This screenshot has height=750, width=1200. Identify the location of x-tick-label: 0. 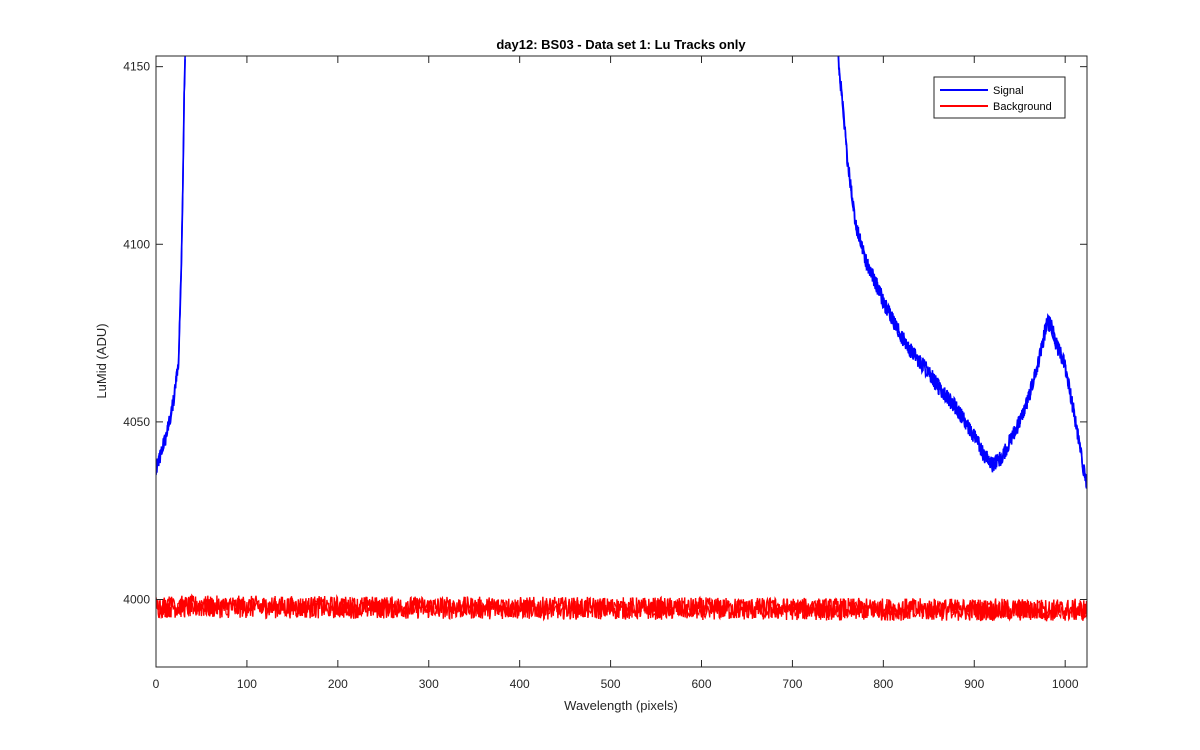
(156, 684).